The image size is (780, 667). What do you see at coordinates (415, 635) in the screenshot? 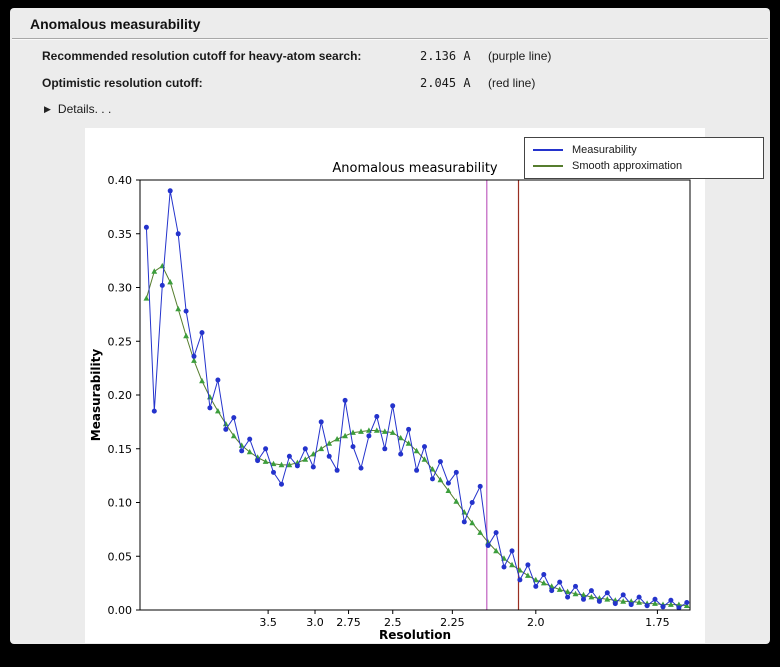
I see `x-axis-title: Resolution` at bounding box center [415, 635].